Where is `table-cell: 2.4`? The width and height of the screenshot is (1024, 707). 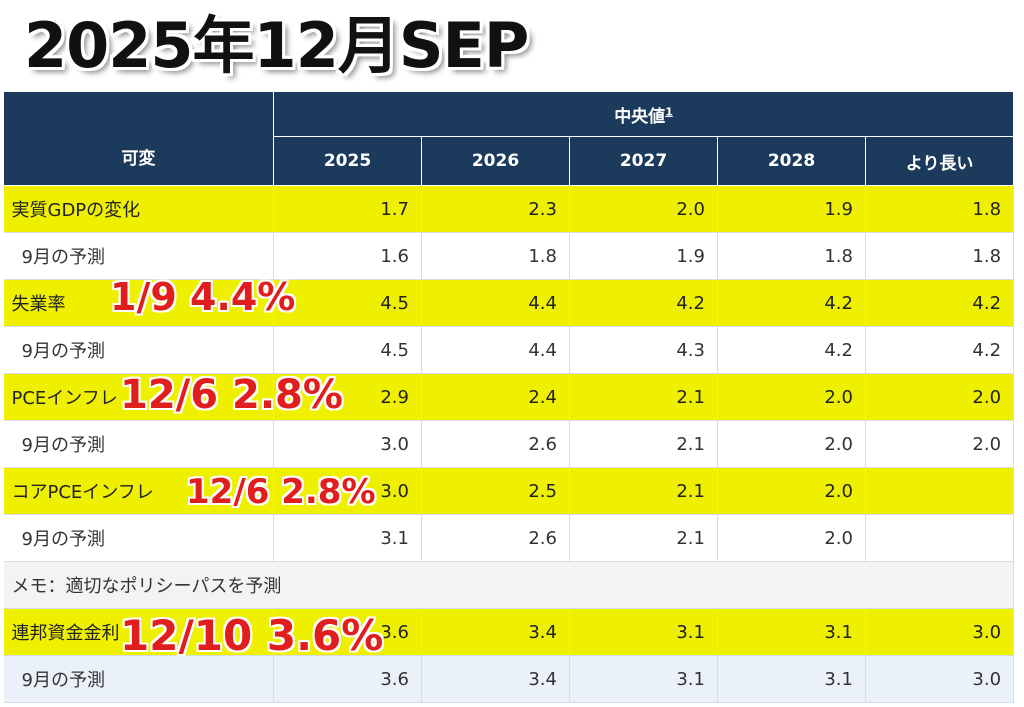
table-cell: 2.4 is located at coordinates (495, 397).